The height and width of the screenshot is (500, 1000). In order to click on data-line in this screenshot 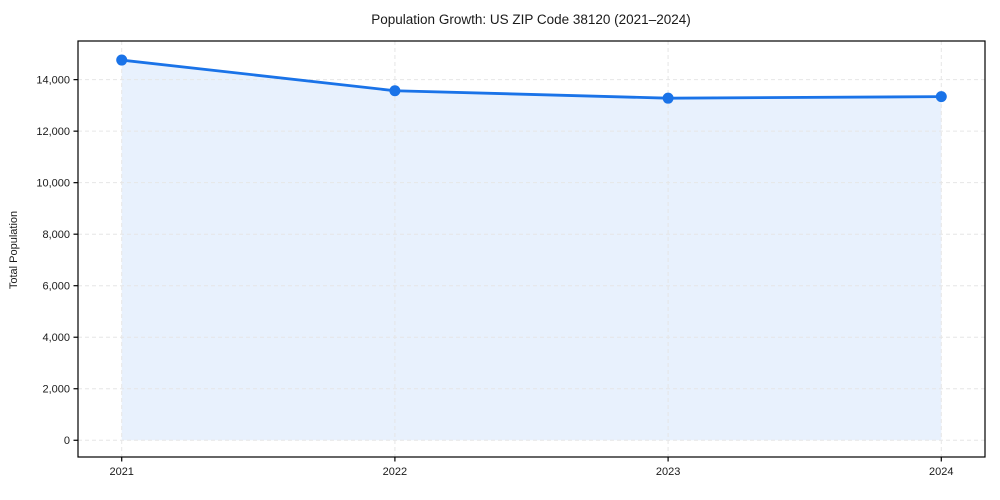, I will do `click(531, 79)`.